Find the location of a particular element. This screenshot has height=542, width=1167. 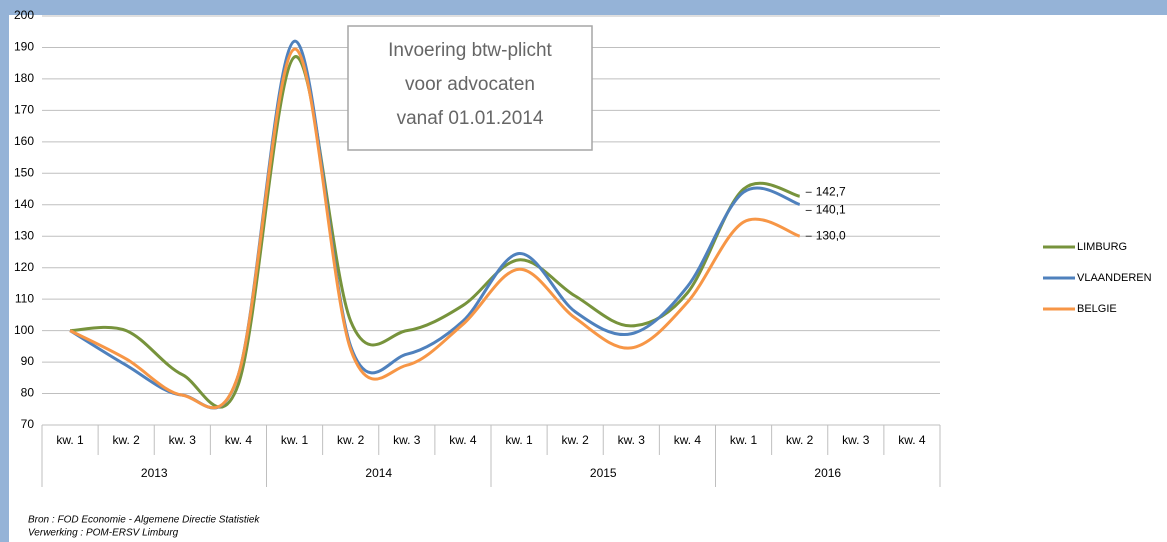

data-label: 142,7 is located at coordinates (831, 191).